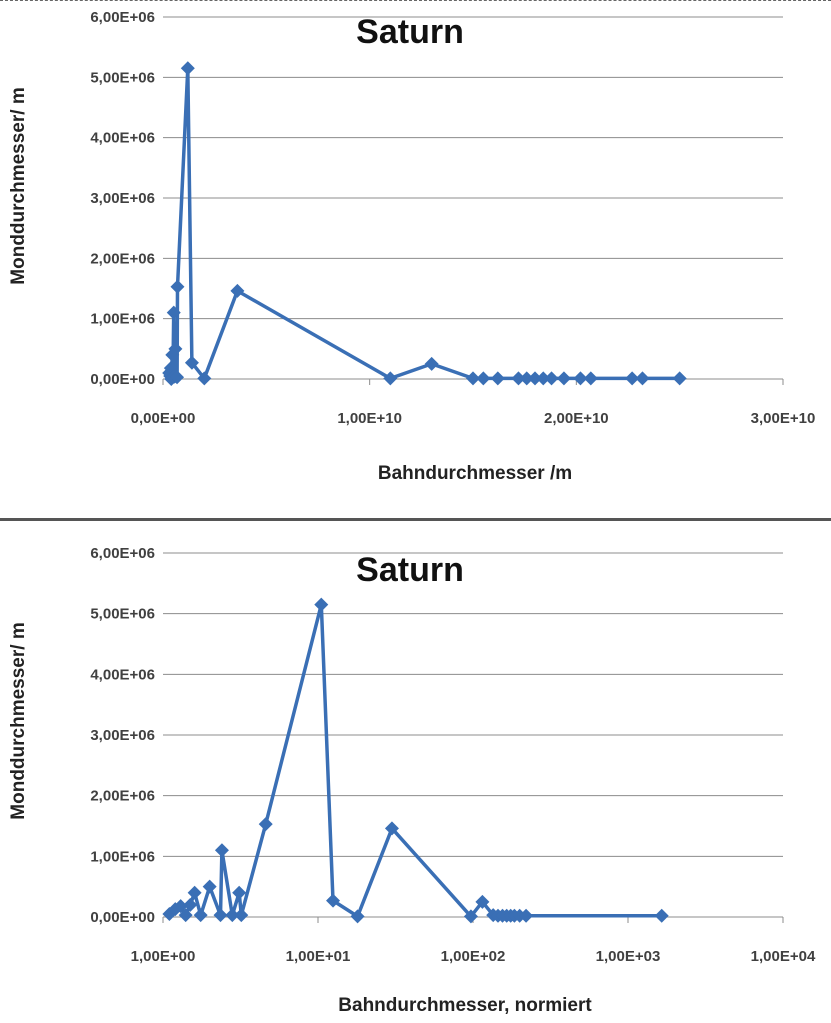 The image size is (831, 1023). I want to click on x-tick-label: 0,00E+00, so click(163, 418).